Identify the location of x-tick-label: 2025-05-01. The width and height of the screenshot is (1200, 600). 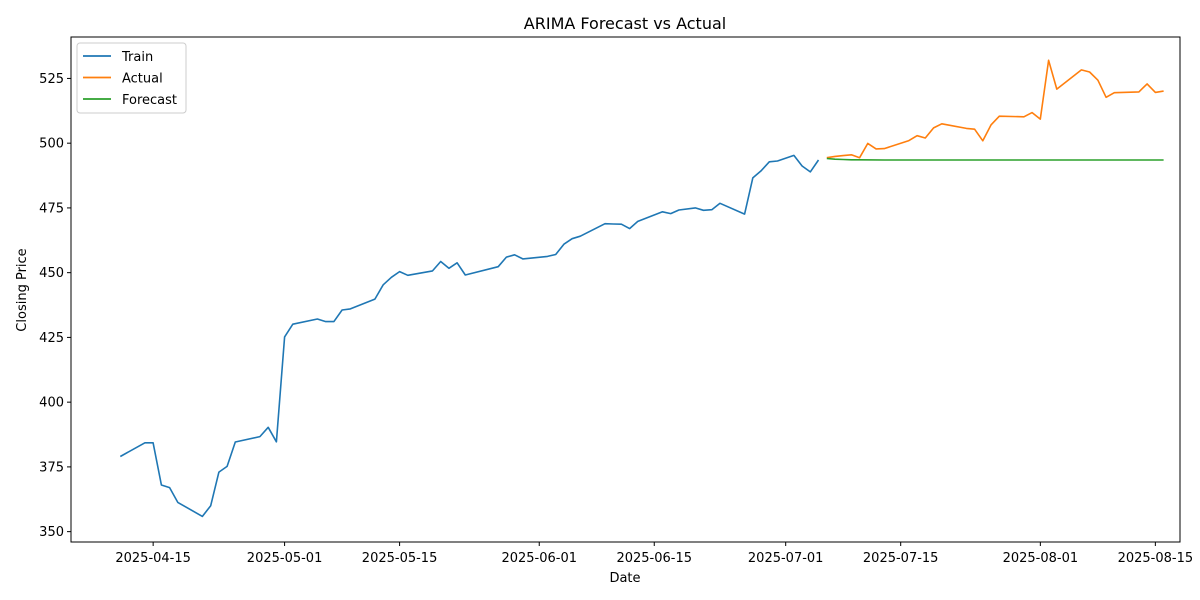
(285, 558).